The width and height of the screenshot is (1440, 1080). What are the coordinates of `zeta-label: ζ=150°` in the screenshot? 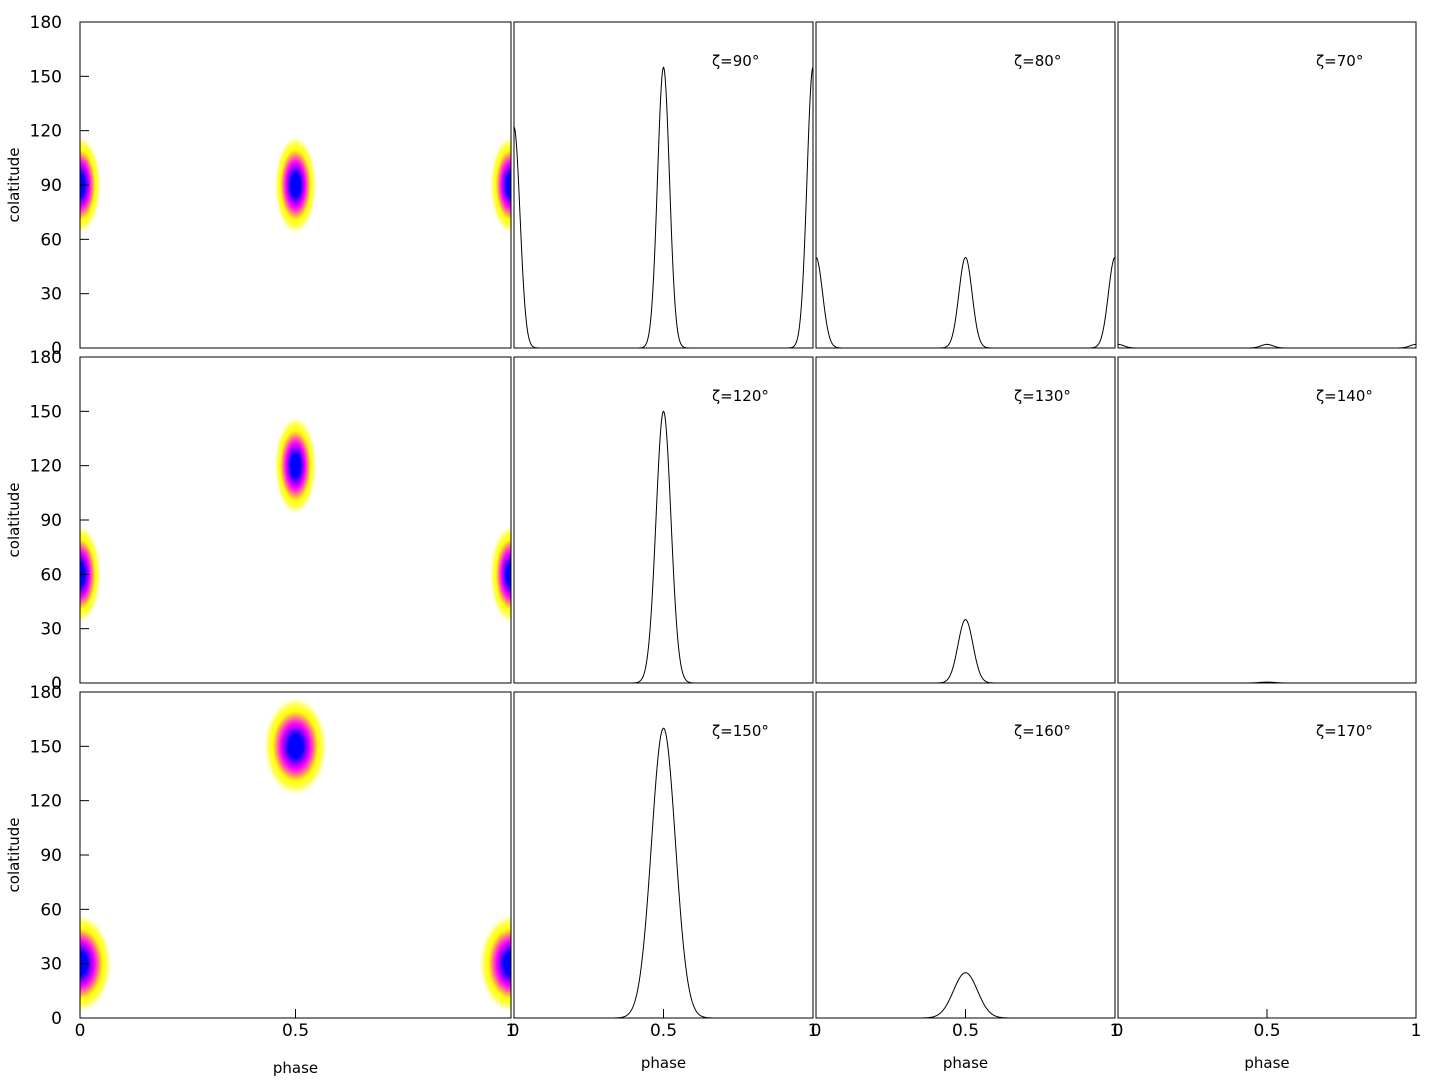 It's located at (740, 731).